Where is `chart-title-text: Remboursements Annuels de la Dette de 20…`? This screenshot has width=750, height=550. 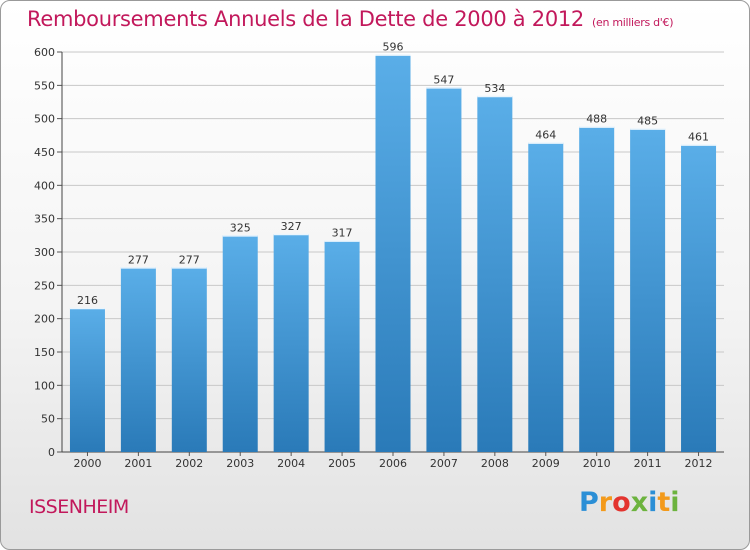 chart-title-text: Remboursements Annuels de la Dette de 20… is located at coordinates (305, 19).